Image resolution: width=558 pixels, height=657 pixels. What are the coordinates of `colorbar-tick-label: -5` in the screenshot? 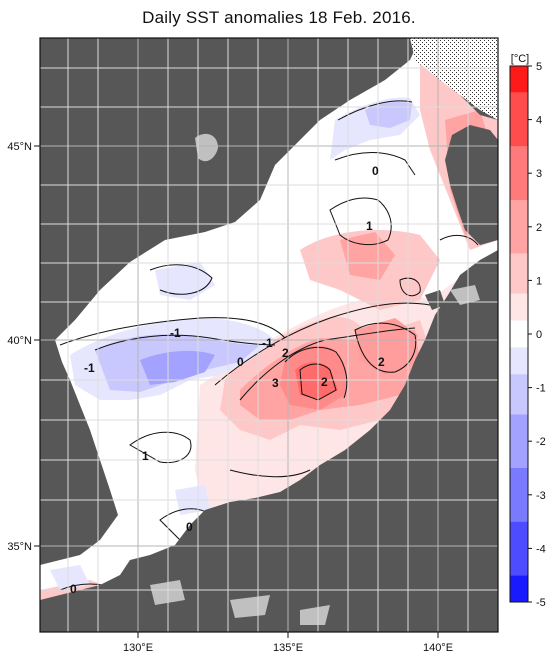 It's located at (541, 603).